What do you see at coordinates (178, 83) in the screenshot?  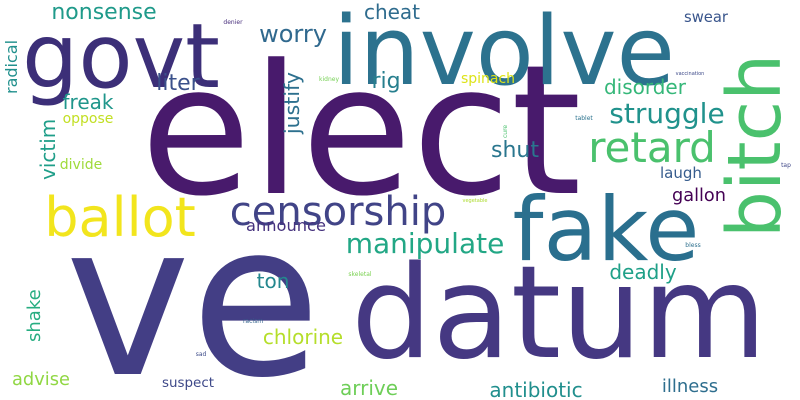 I see `word-liter: liter` at bounding box center [178, 83].